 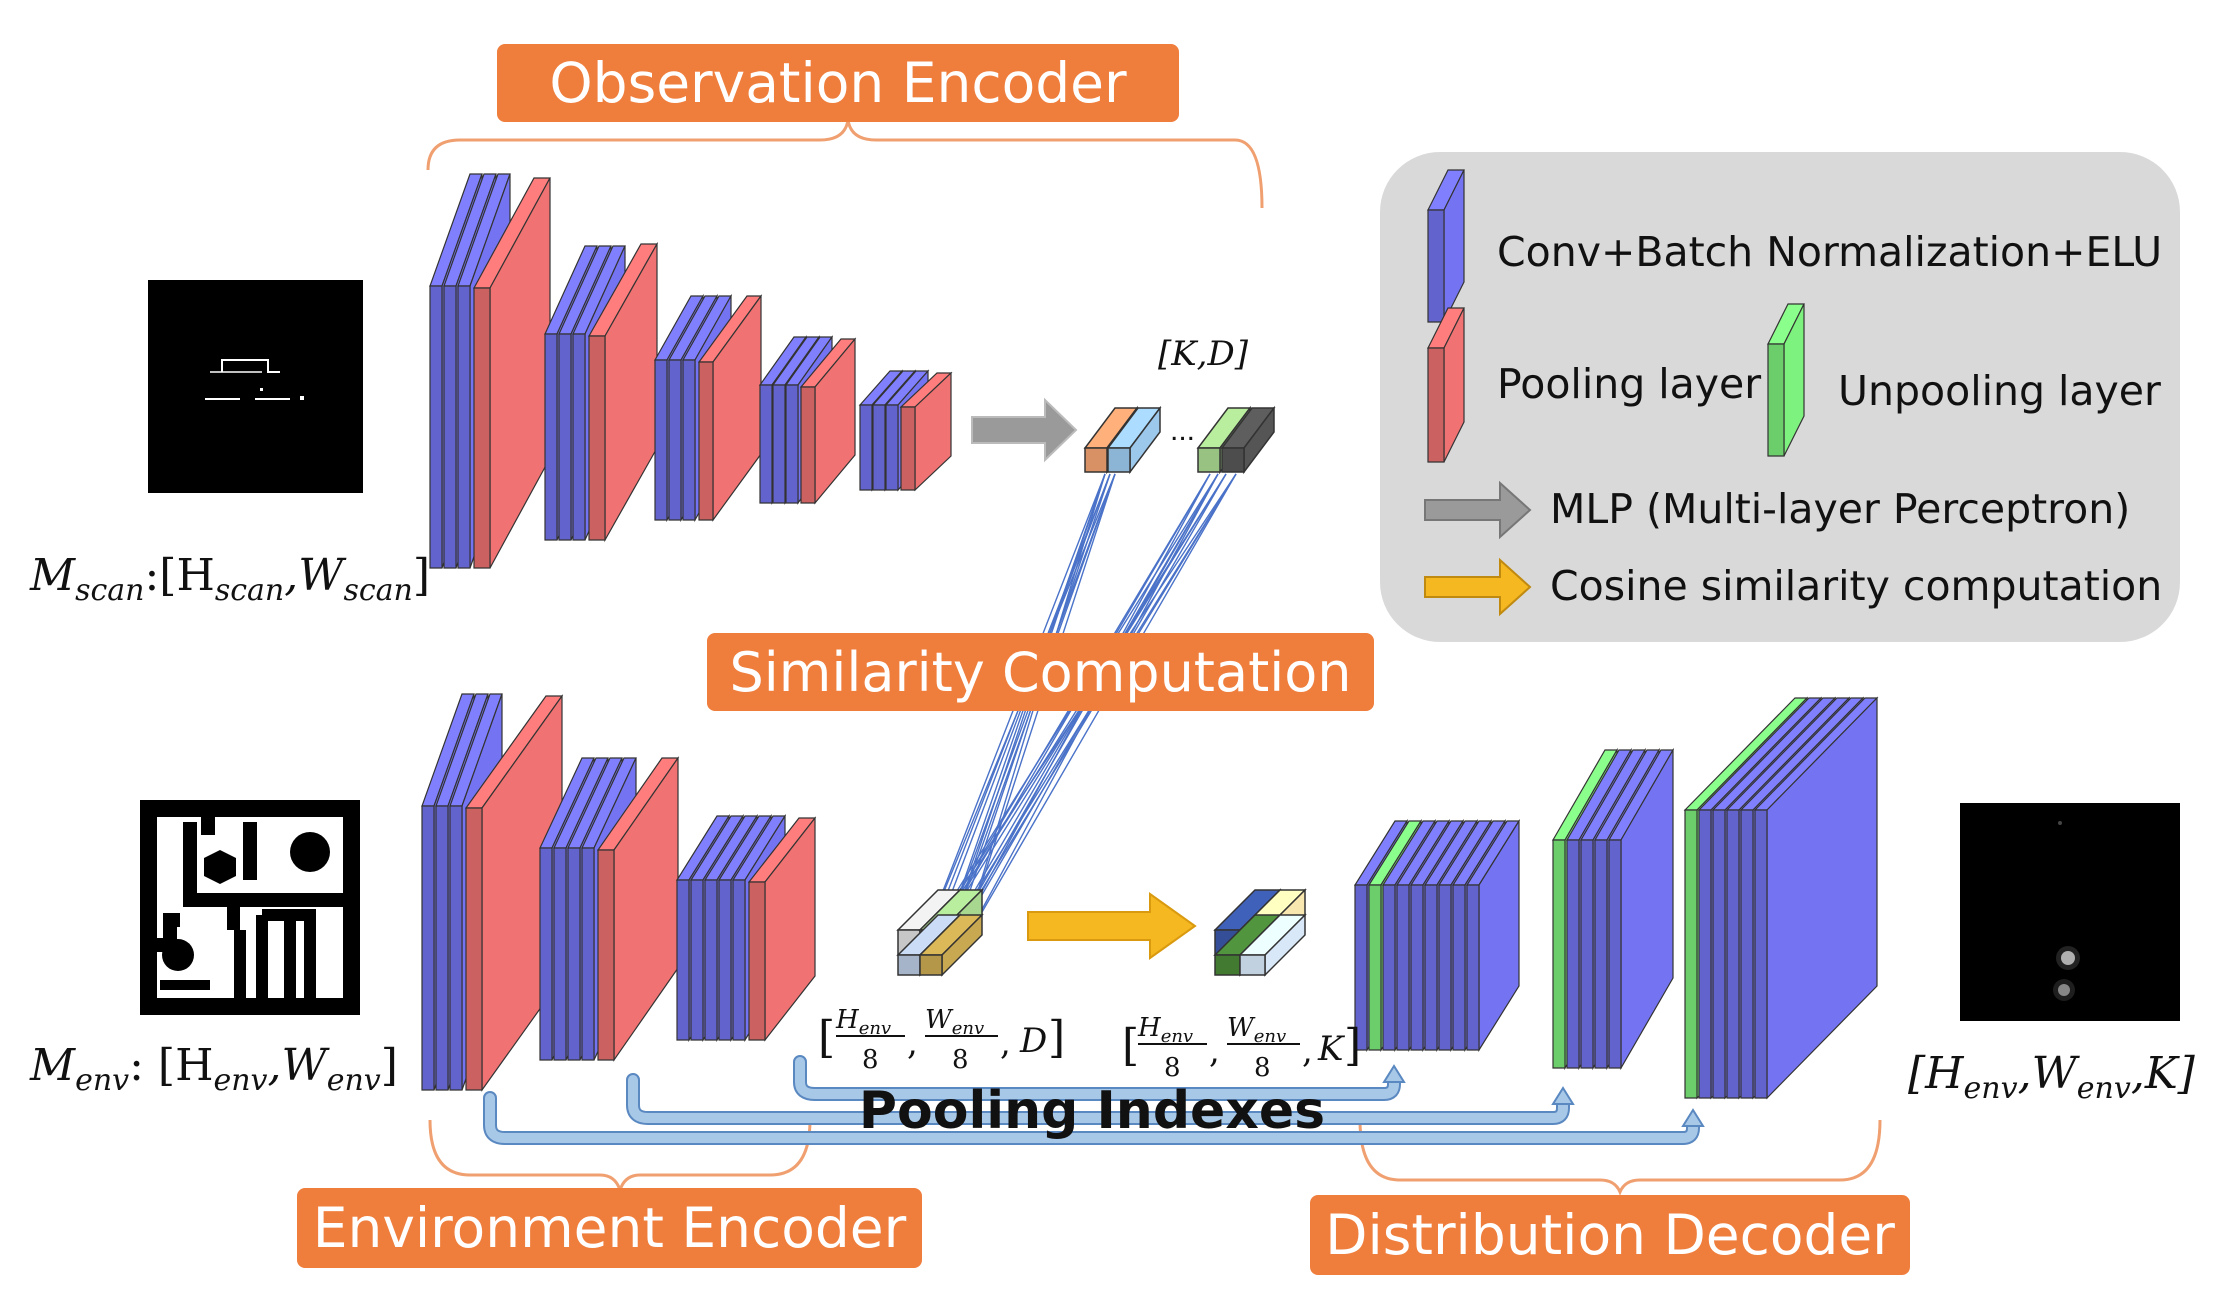 What do you see at coordinates (951, 945) in the screenshot?
I see `env-feature-cube` at bounding box center [951, 945].